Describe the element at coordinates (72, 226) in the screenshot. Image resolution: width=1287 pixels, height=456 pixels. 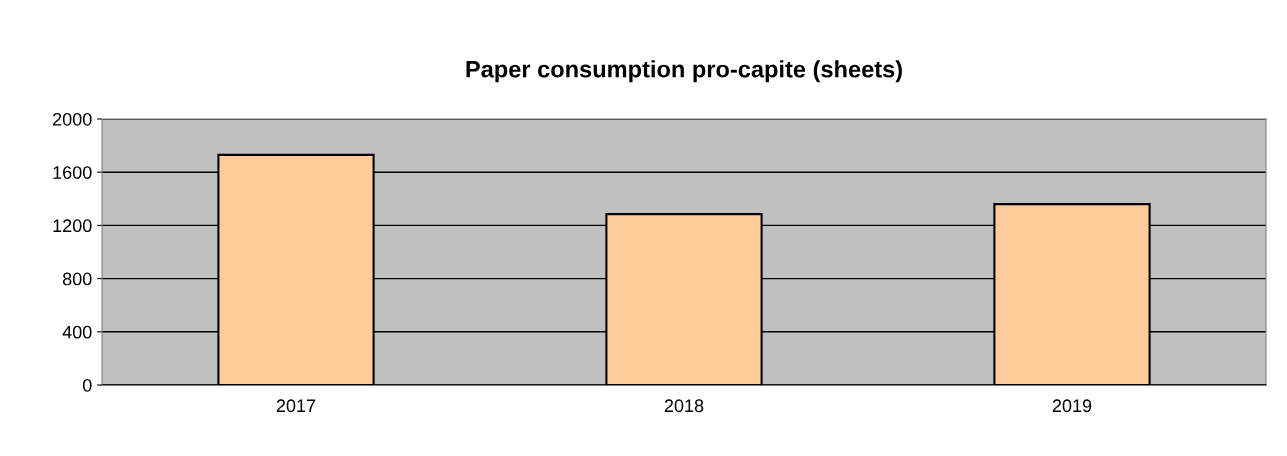
I see `y-tick-label: 1200` at that location.